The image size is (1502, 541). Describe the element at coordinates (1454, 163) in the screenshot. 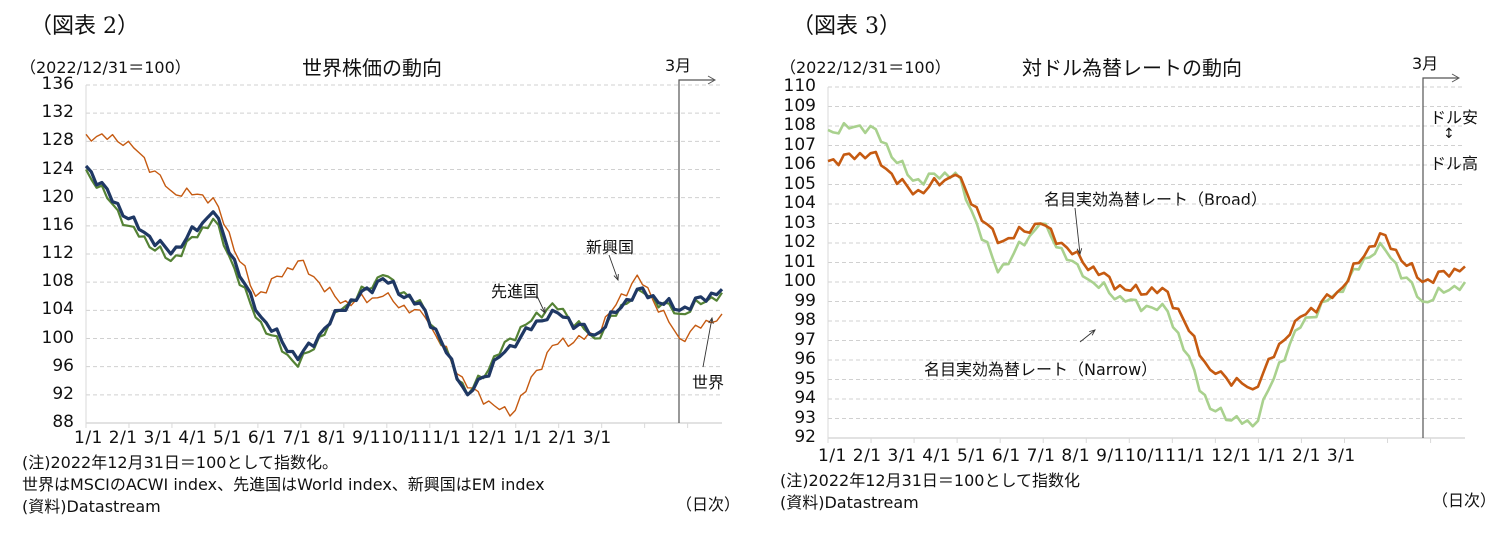

I see `dollar-strong-label: ドル高` at that location.